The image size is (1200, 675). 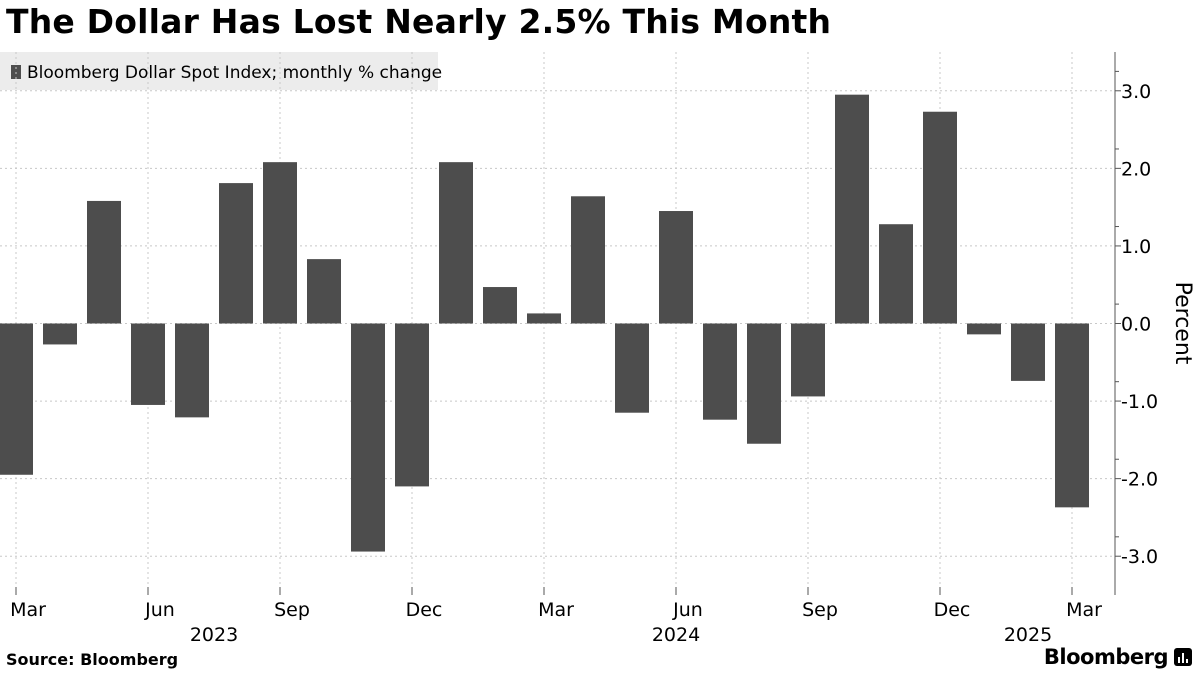 I want to click on x-ticks: Mar Jun Sep Dec Mar Jun Sep Dec Mar 2023 2024 2025, so click(x=556, y=616).